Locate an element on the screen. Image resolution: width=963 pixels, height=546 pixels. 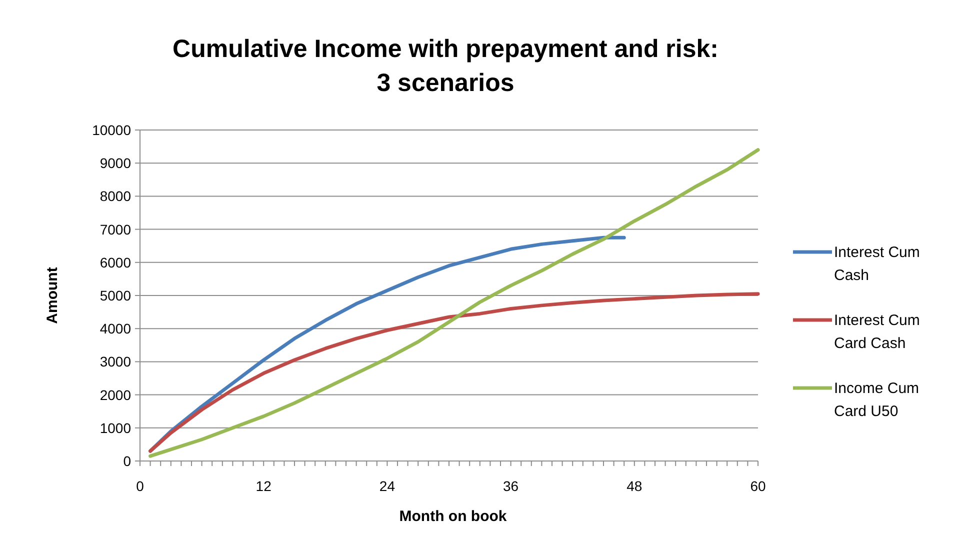
y-tick-label: 9000 is located at coordinates (116, 163).